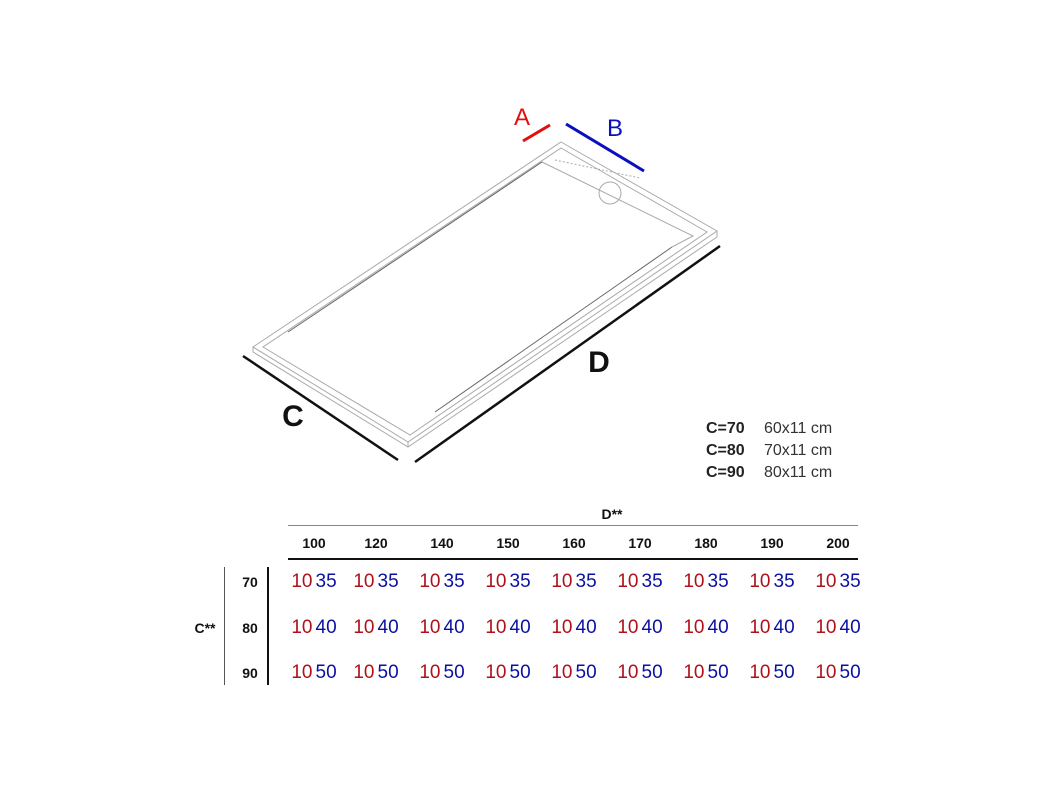  What do you see at coordinates (320, 408) in the screenshot?
I see `dimension-c-line` at bounding box center [320, 408].